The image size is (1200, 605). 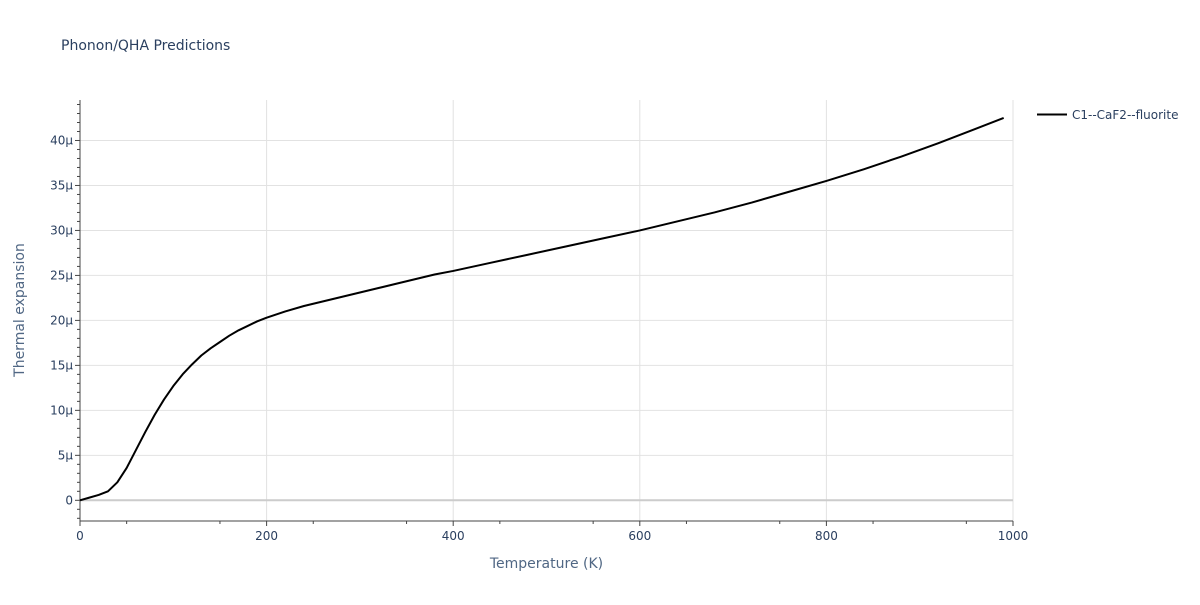 I want to click on x-tick-label: 400, so click(x=453, y=536).